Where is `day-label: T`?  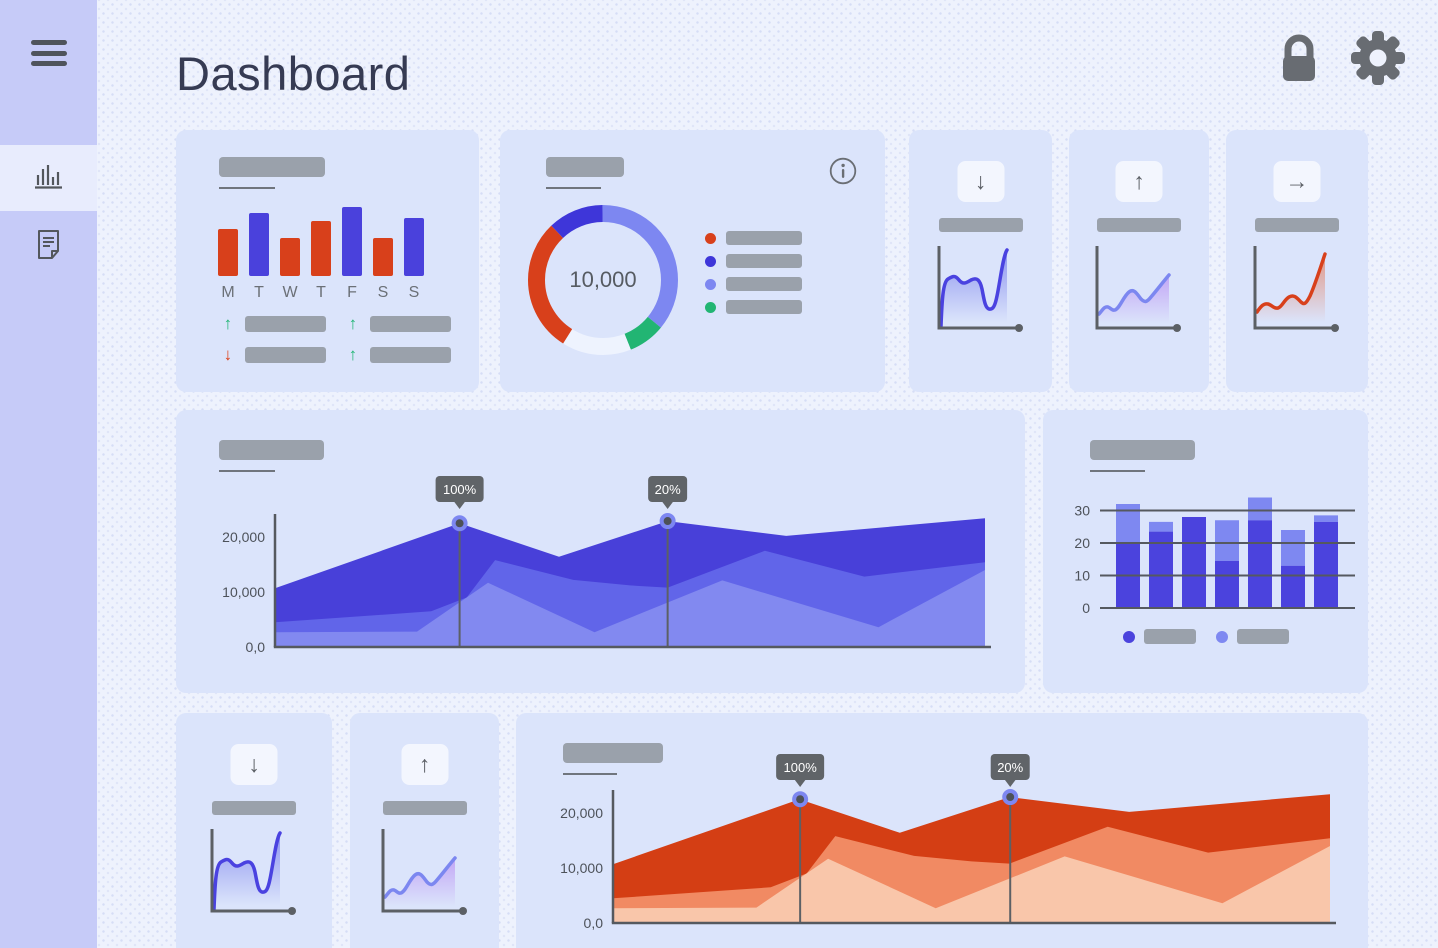 day-label: T is located at coordinates (321, 292).